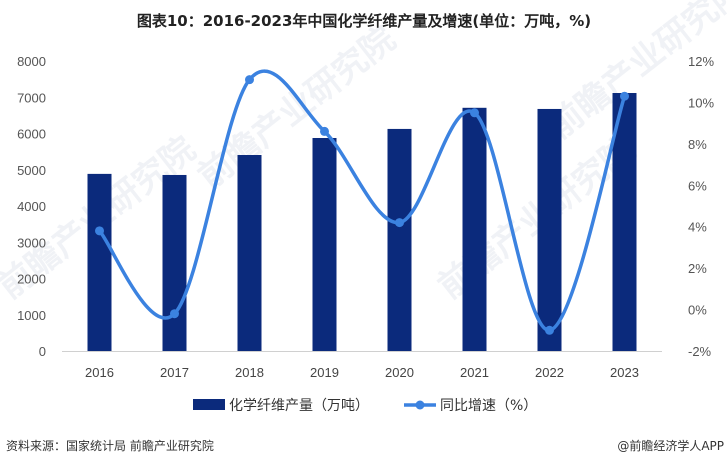 The width and height of the screenshot is (728, 466). Describe the element at coordinates (31, 134) in the screenshot. I see `left-axis-tick: 6000` at that location.